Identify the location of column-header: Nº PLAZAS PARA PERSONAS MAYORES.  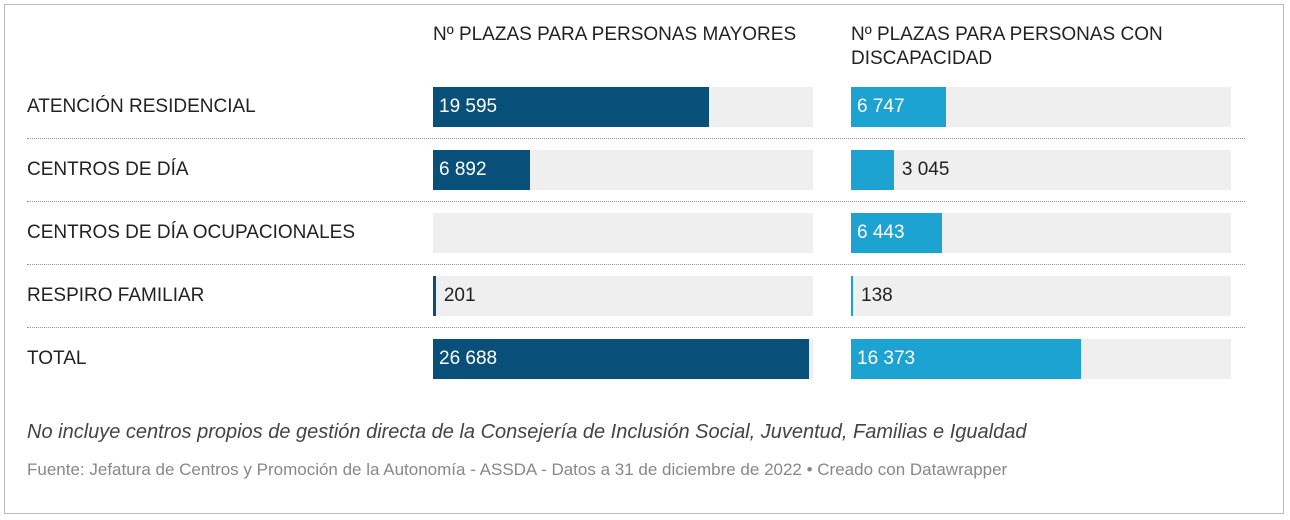
(615, 34).